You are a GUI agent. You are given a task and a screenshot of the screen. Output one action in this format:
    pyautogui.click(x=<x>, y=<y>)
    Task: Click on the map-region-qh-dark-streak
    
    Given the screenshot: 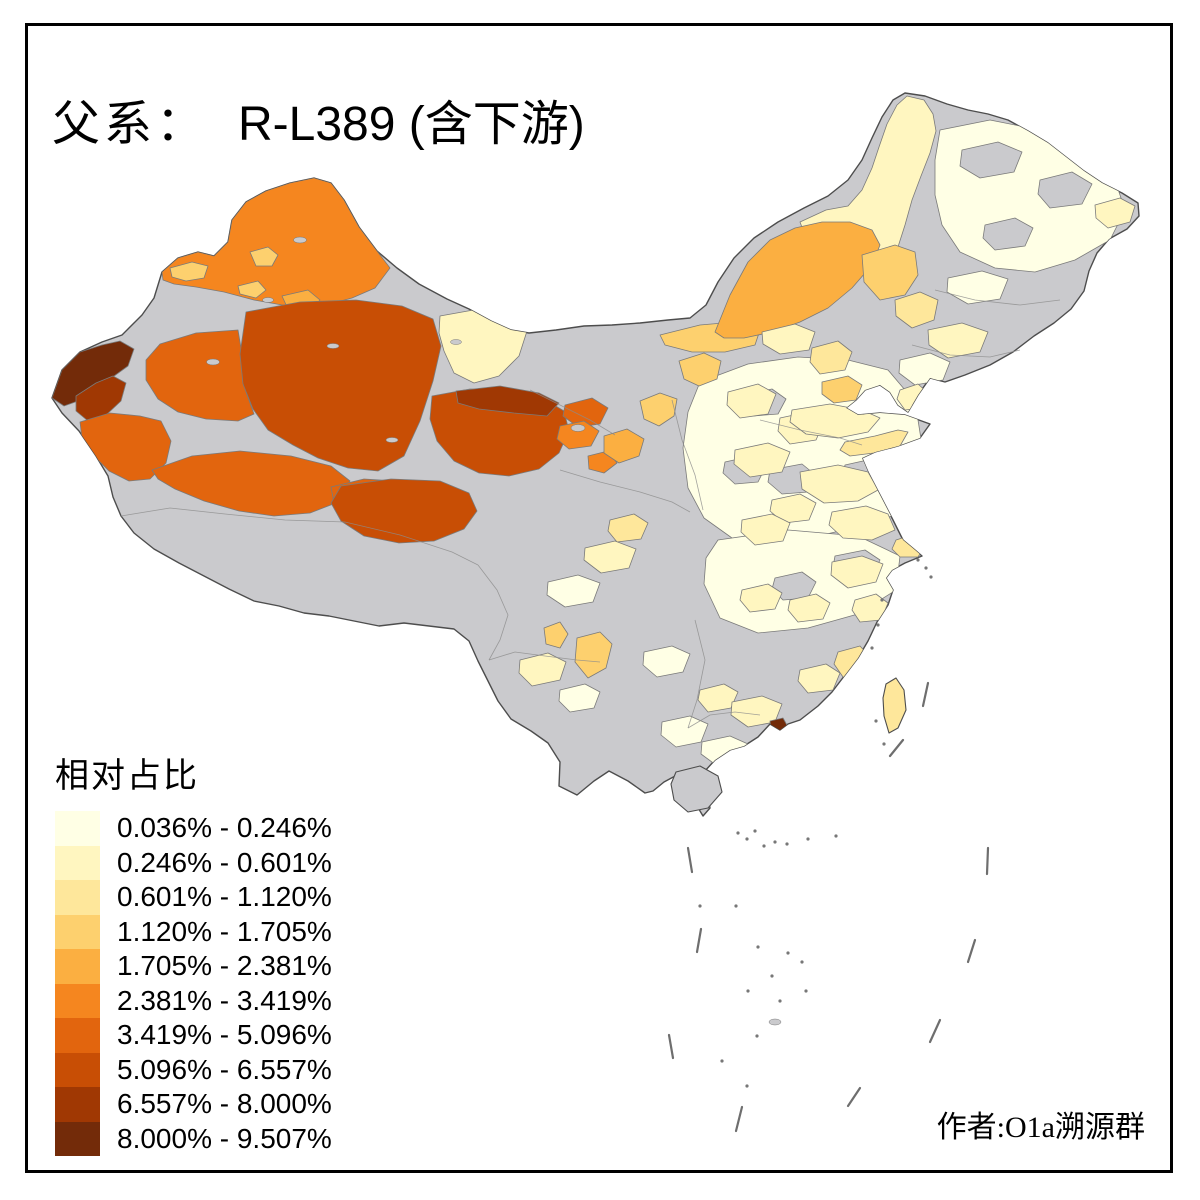 What is the action you would take?
    pyautogui.click(x=507, y=401)
    